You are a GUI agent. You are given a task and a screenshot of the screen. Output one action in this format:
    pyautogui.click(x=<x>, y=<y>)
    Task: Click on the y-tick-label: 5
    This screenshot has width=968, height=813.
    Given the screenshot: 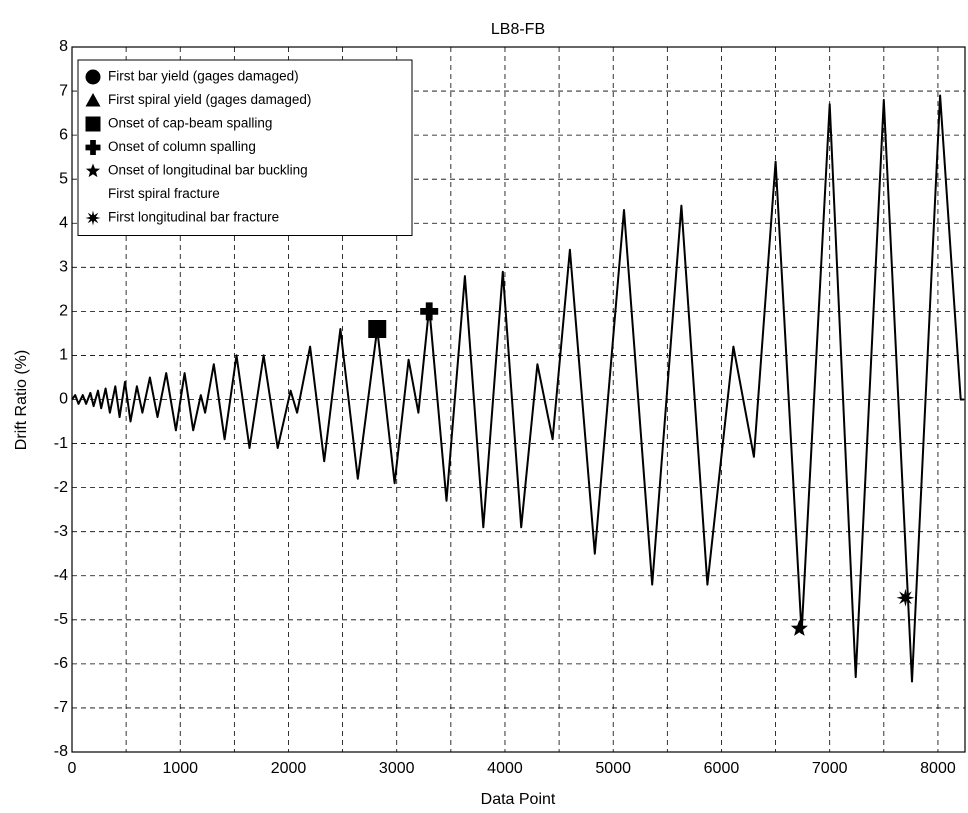 What is the action you would take?
    pyautogui.click(x=63, y=178)
    